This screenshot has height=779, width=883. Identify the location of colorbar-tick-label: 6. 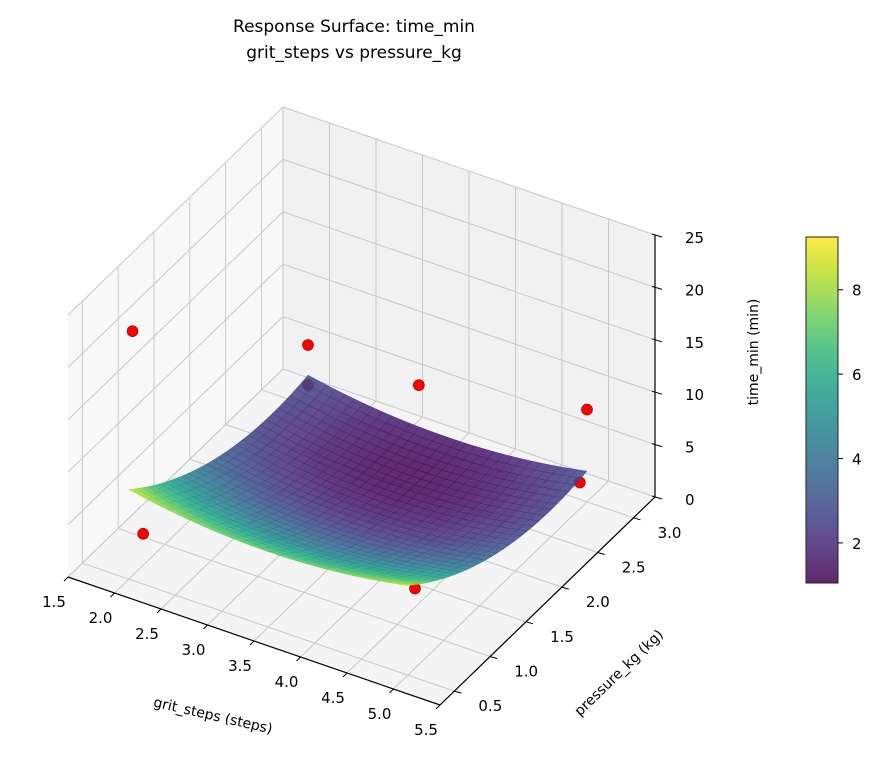
(857, 375).